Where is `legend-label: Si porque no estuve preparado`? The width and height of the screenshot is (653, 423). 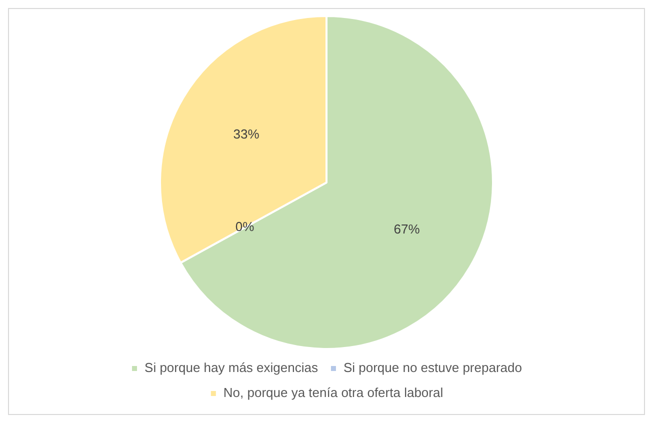 legend-label: Si porque no estuve preparado is located at coordinates (432, 368).